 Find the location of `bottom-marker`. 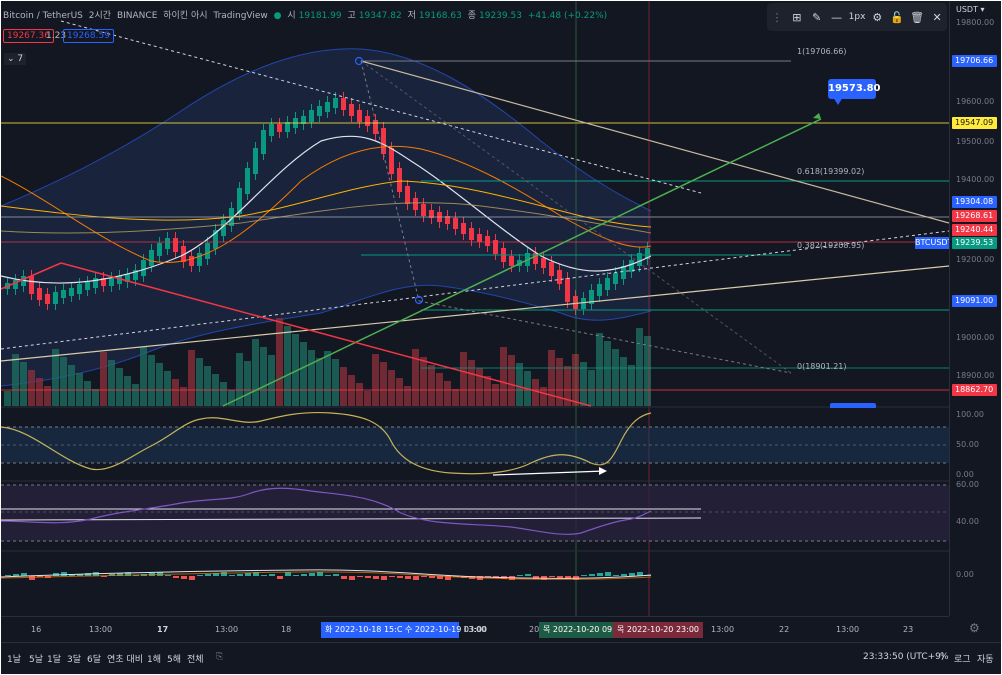

bottom-marker is located at coordinates (853, 405).